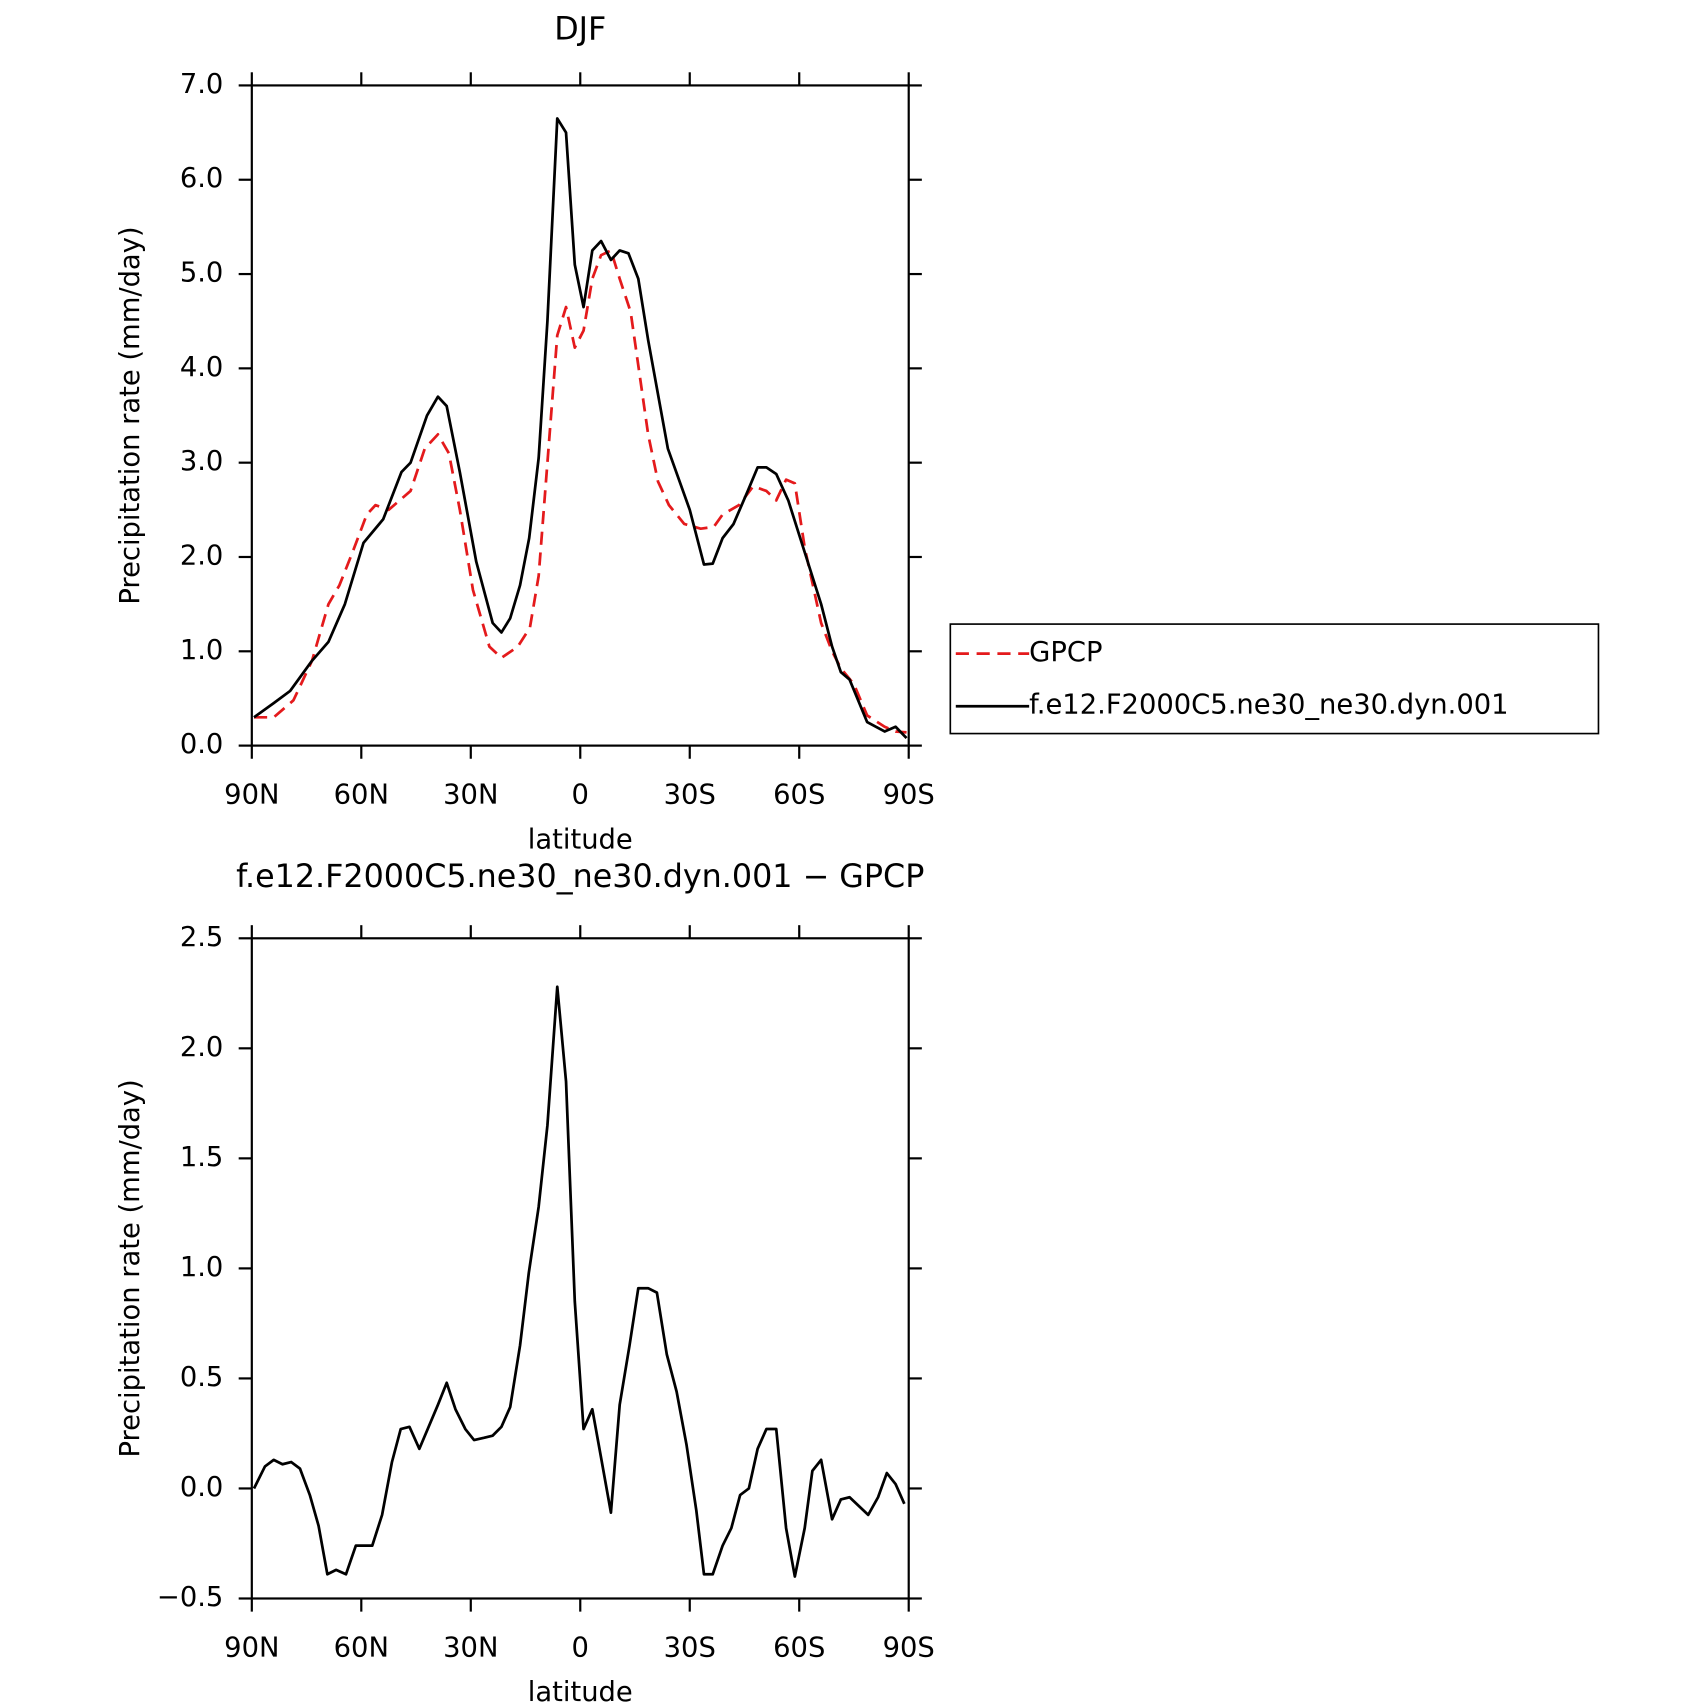 The width and height of the screenshot is (1697, 1708). Describe the element at coordinates (580, 30) in the screenshot. I see `chart-title: DJF` at that location.